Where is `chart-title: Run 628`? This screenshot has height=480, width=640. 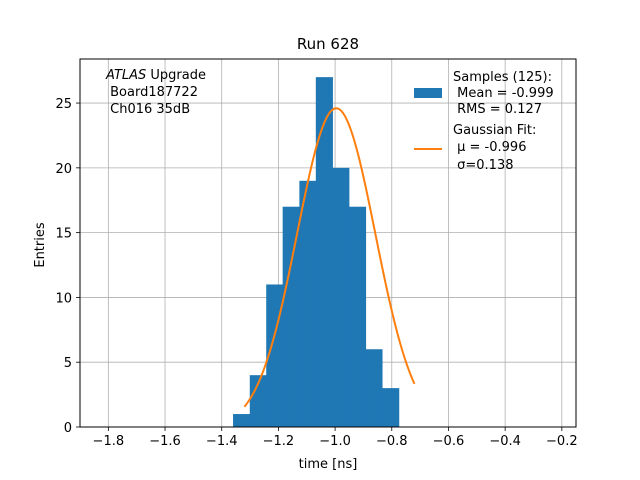 chart-title: Run 628 is located at coordinates (328, 44).